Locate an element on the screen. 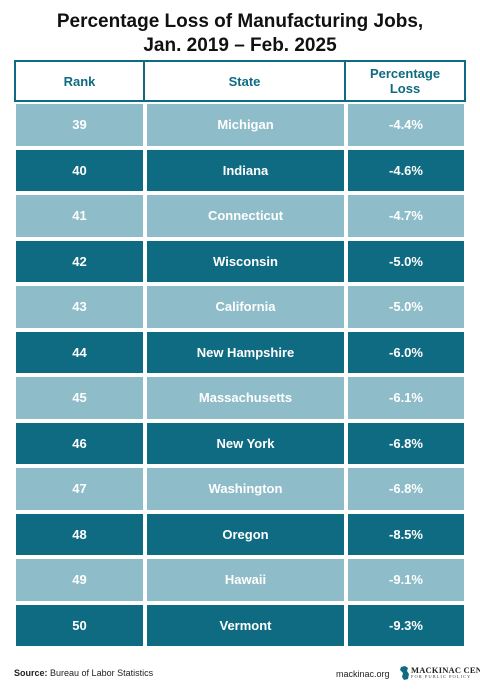 The image size is (480, 692). state-cell: Indiana is located at coordinates (245, 170).